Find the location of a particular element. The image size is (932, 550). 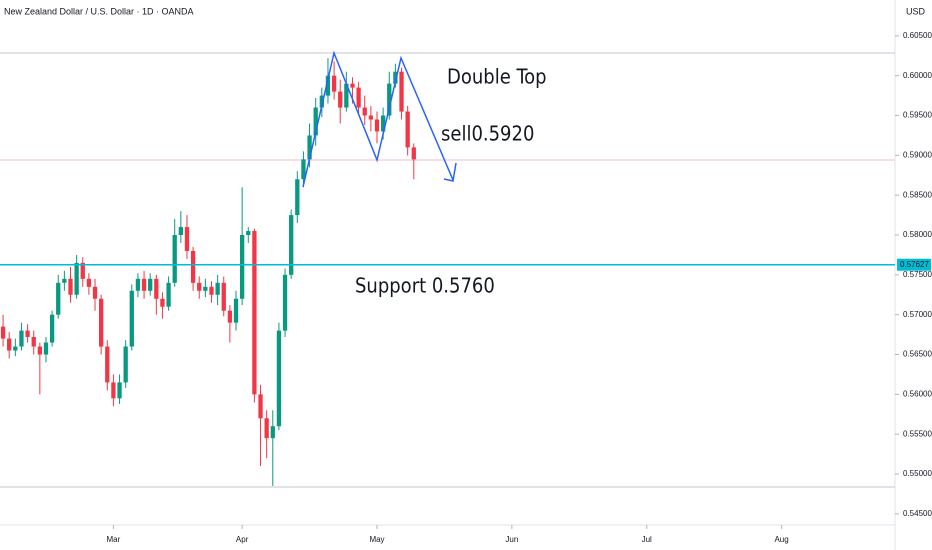

currency-label: USD is located at coordinates (916, 11).